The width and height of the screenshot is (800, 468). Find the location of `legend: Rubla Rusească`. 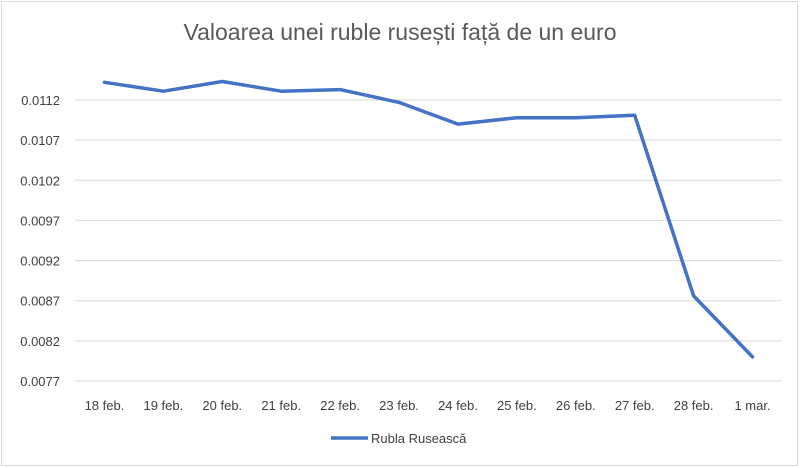

legend: Rubla Rusească is located at coordinates (399, 438).